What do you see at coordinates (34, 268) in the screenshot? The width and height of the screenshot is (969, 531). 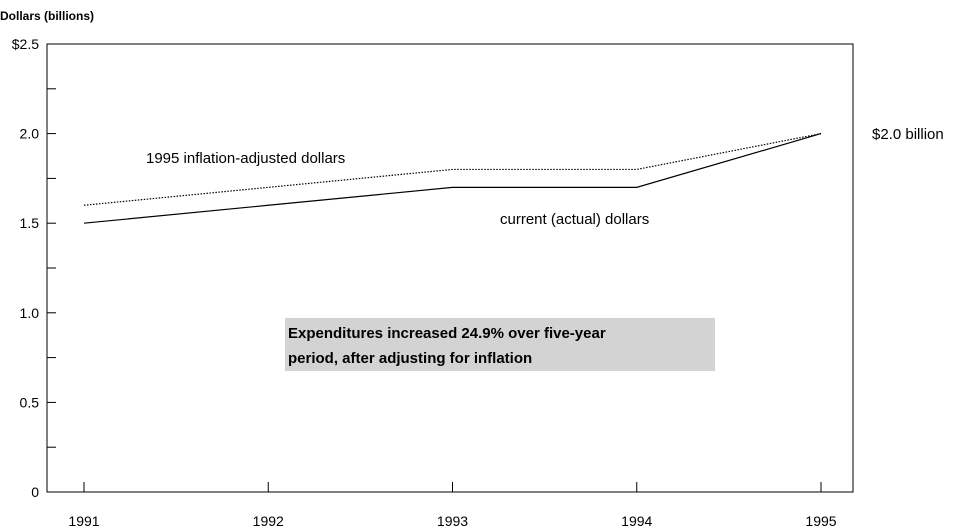 I see `y-axis: 0 0.5 1.0 1.5 2.0 $2.5` at bounding box center [34, 268].